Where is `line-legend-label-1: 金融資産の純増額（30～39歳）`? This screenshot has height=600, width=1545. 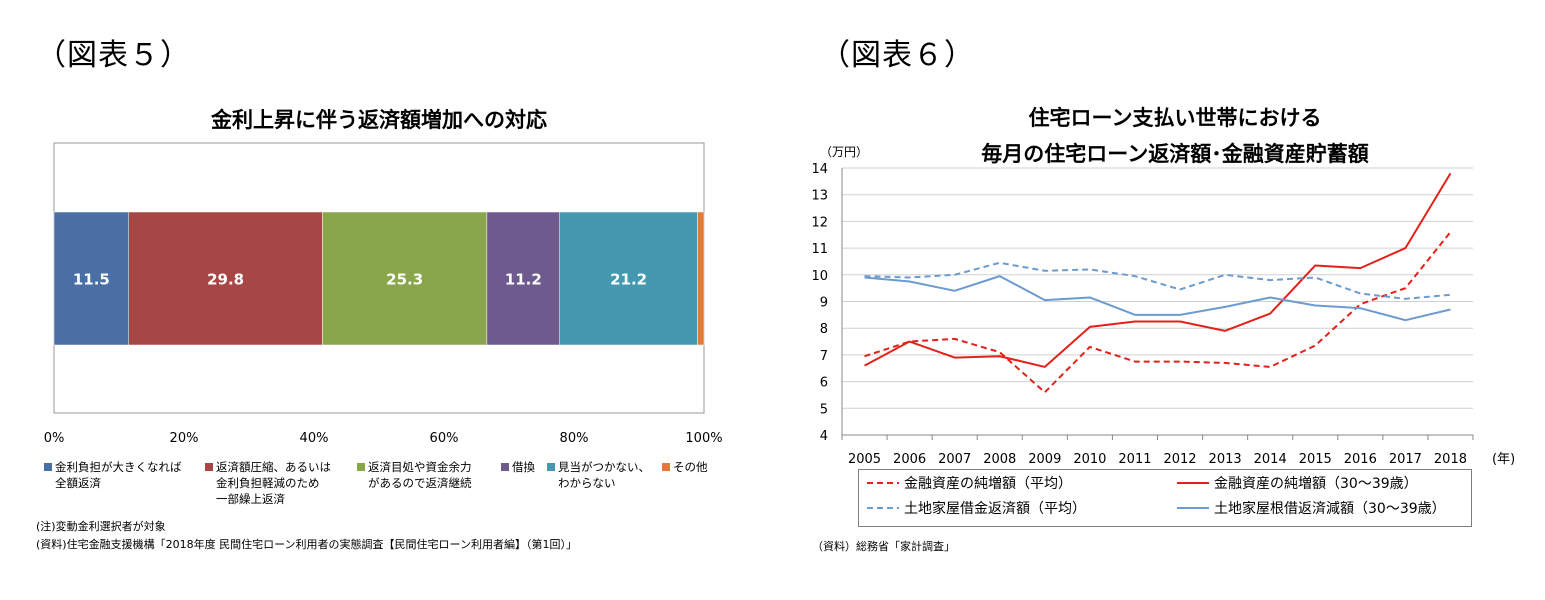
line-legend-label-1: 金融資産の純増額（30～39歳） is located at coordinates (1316, 484).